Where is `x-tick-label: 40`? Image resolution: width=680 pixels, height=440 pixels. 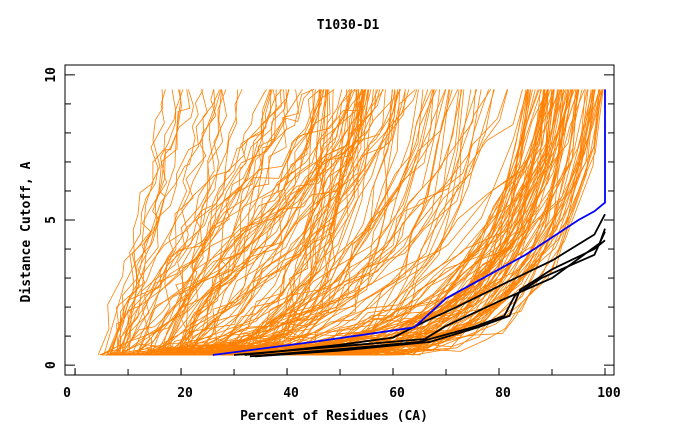 x-tick-label: 40 is located at coordinates (291, 393).